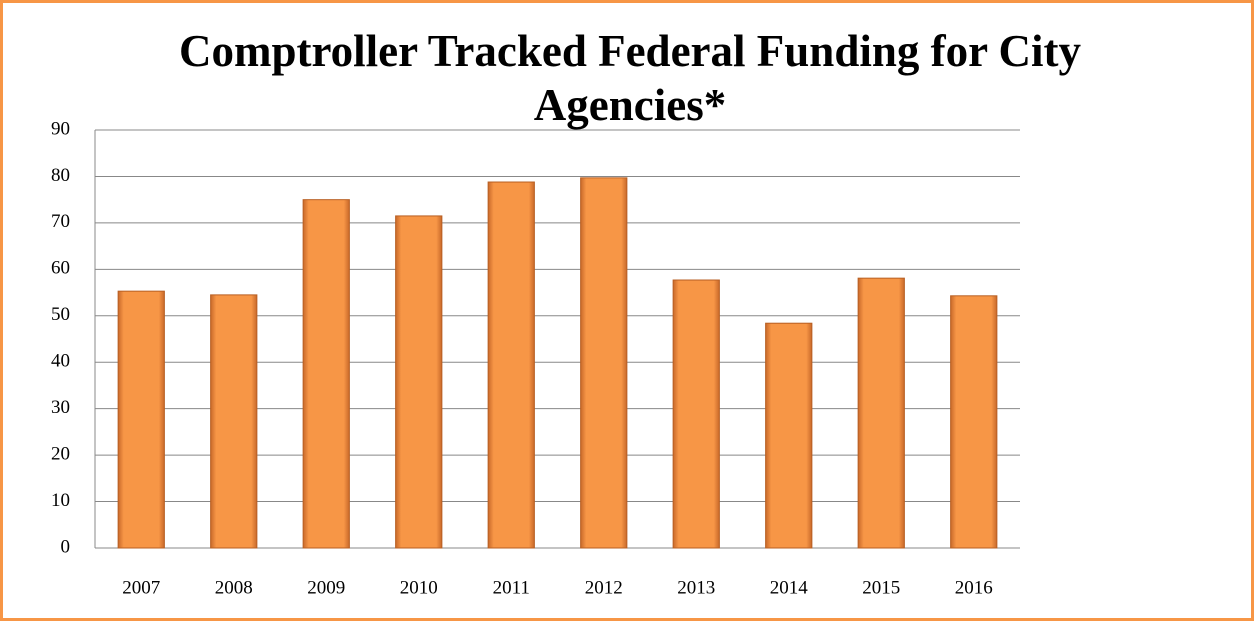 The width and height of the screenshot is (1254, 621). What do you see at coordinates (789, 587) in the screenshot?
I see `x-tick-label: 2014` at bounding box center [789, 587].